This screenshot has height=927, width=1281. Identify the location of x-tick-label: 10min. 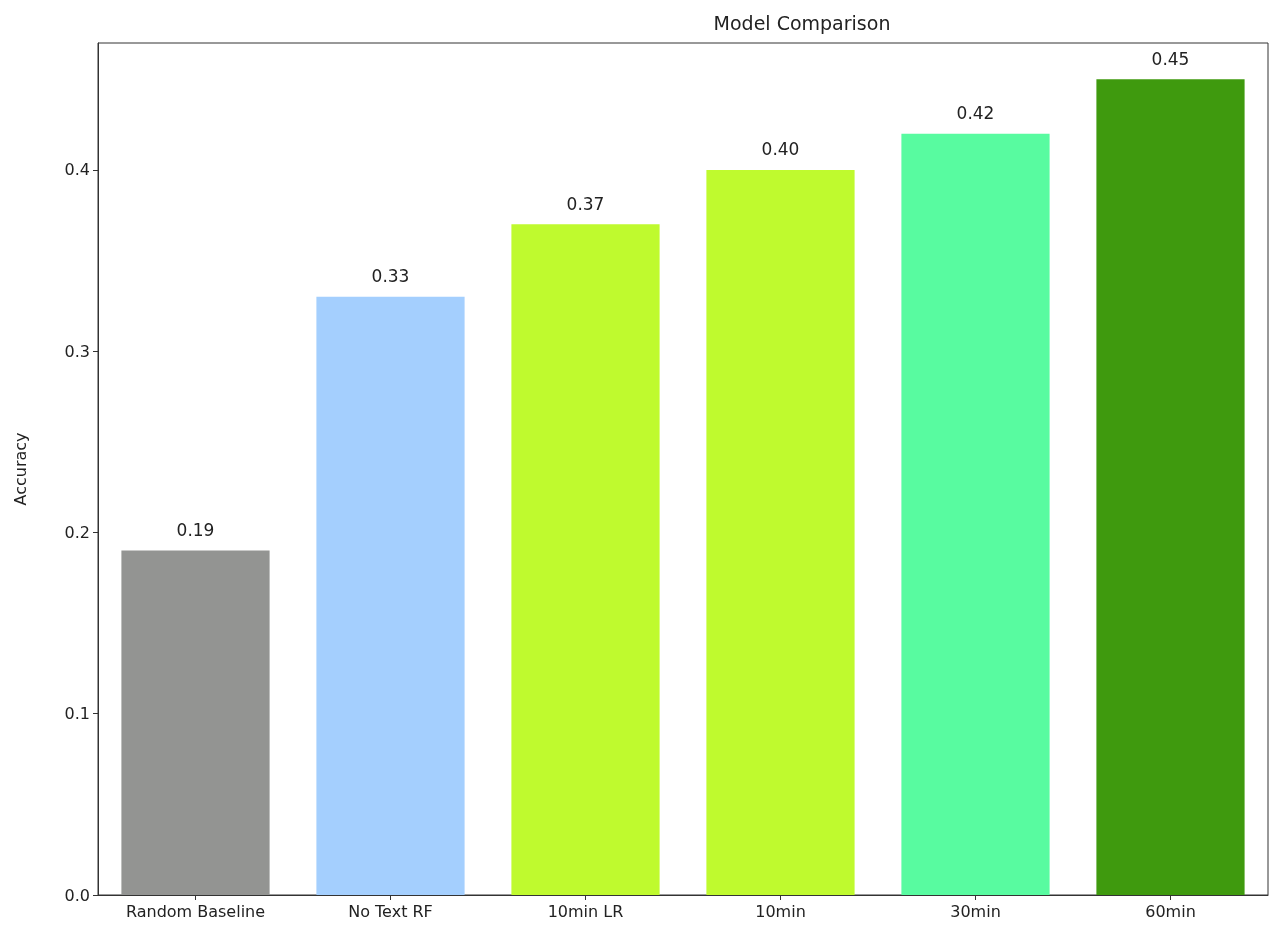
(780, 911).